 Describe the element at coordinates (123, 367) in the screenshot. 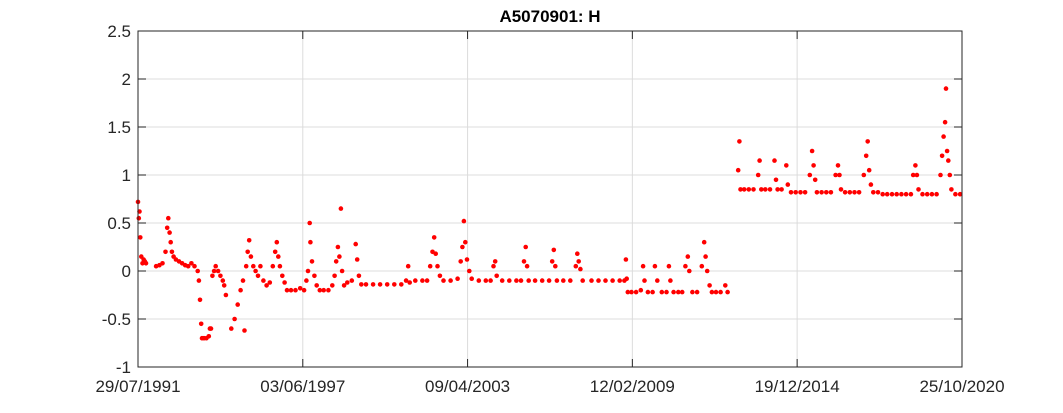

I see `y-tick-label: -1` at that location.